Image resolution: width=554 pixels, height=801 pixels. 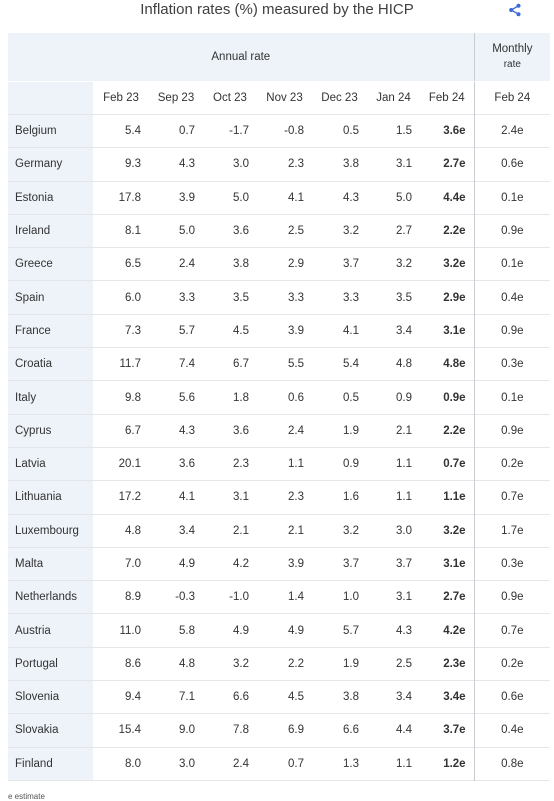 I want to click on country-cell: Greece, so click(x=50, y=264).